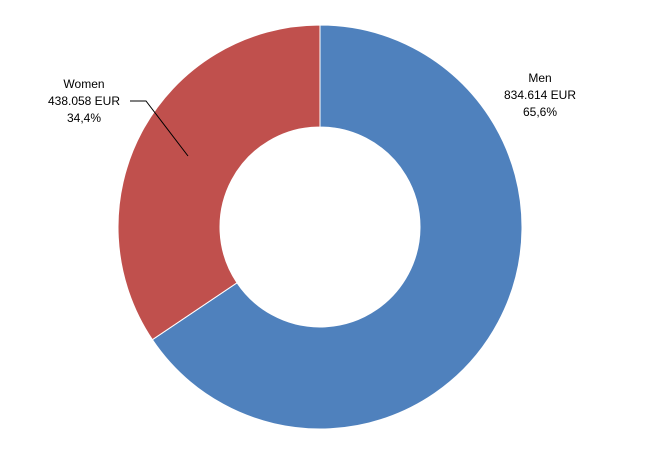 This screenshot has width=645, height=464. Describe the element at coordinates (84, 101) in the screenshot. I see `data-label-women-value: 438.058 EUR` at that location.